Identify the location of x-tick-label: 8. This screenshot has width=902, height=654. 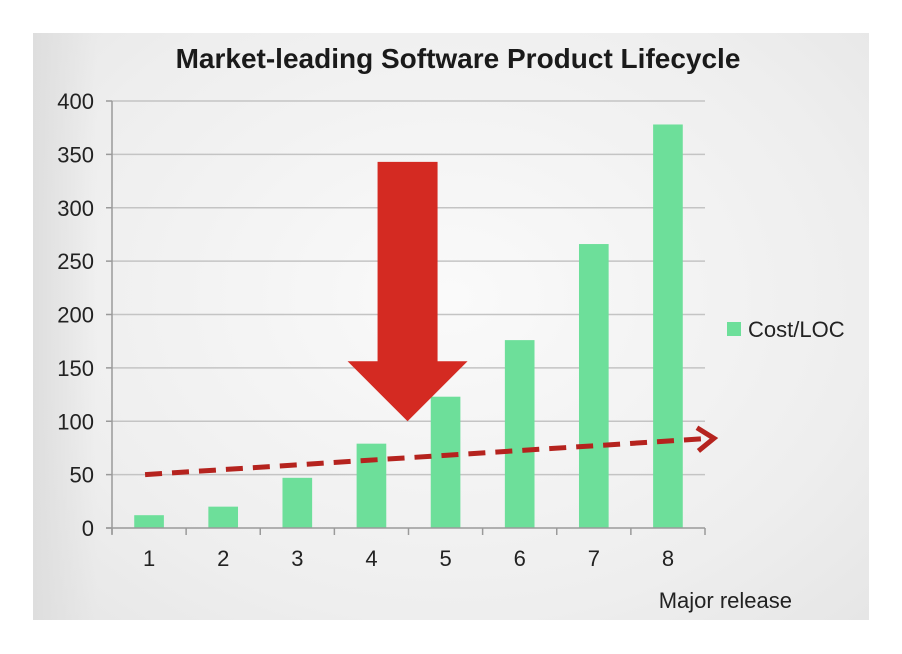
(668, 558).